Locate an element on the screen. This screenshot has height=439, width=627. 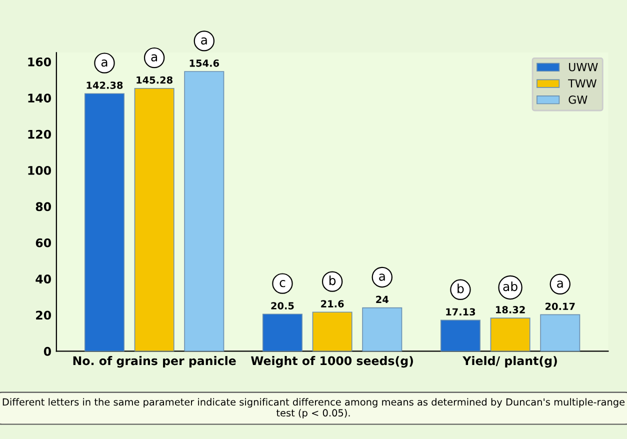
x-tick-label: No. of grains per panicle is located at coordinates (154, 362).